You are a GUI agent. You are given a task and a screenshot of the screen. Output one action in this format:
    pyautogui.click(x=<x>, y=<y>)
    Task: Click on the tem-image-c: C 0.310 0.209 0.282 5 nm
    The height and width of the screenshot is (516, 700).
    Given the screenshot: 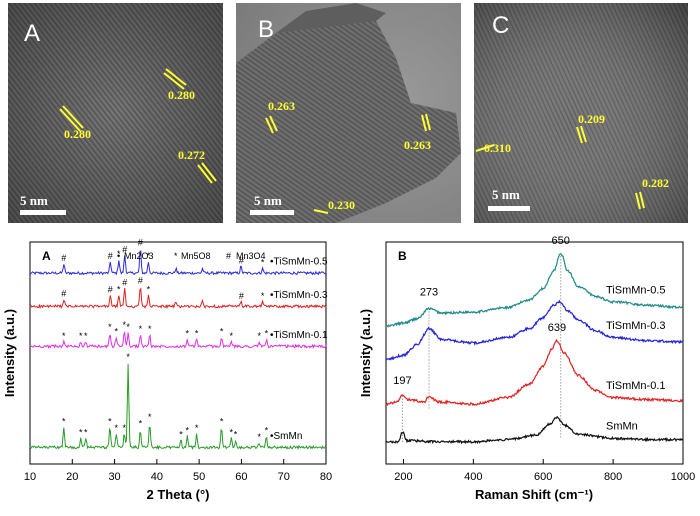 What is the action you would take?
    pyautogui.click(x=581, y=113)
    